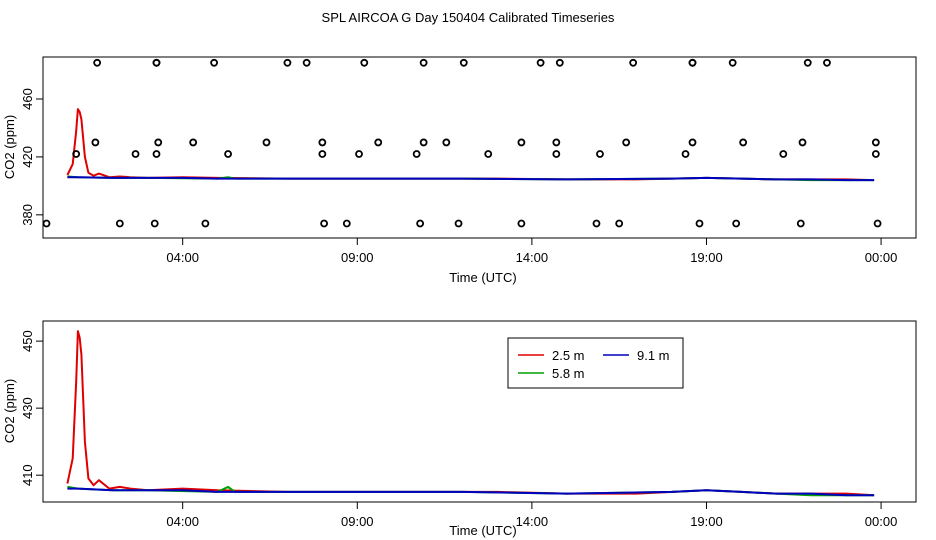  Describe the element at coordinates (482, 530) in the screenshot. I see `bottom-x-axis-label: Time (UTC)` at that location.